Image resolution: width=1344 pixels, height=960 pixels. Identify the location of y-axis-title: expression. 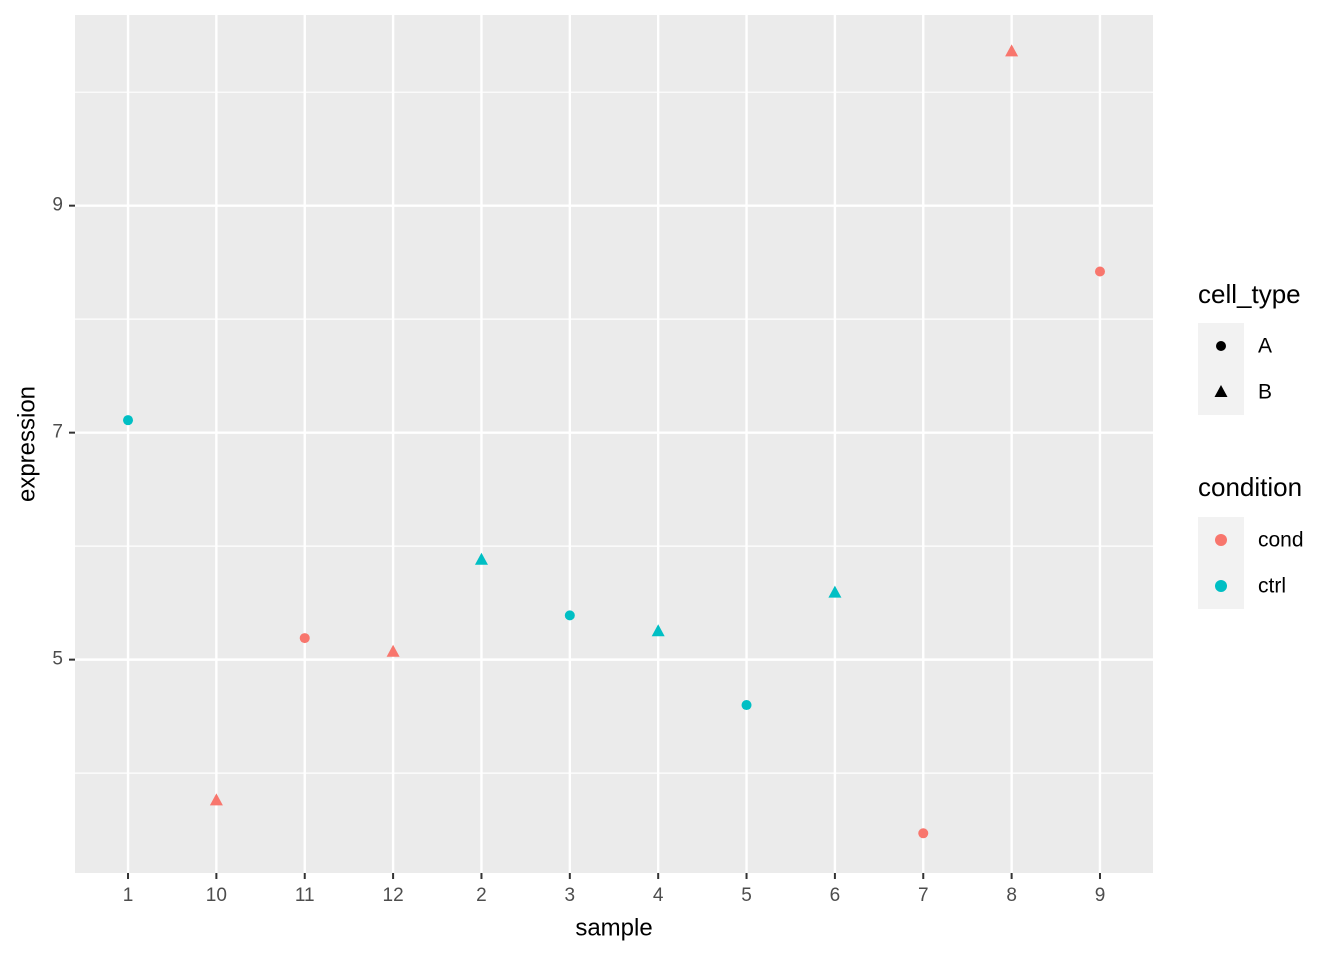
(26, 444).